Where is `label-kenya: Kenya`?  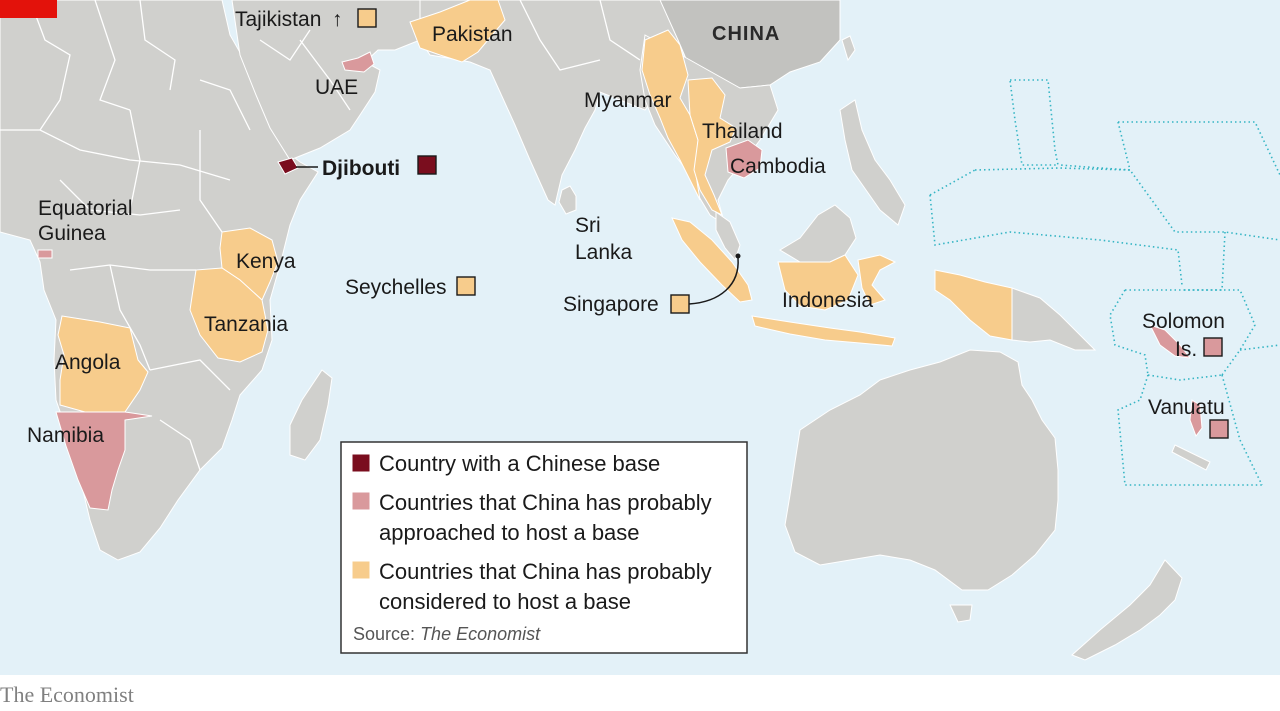
label-kenya: Kenya is located at coordinates (266, 261).